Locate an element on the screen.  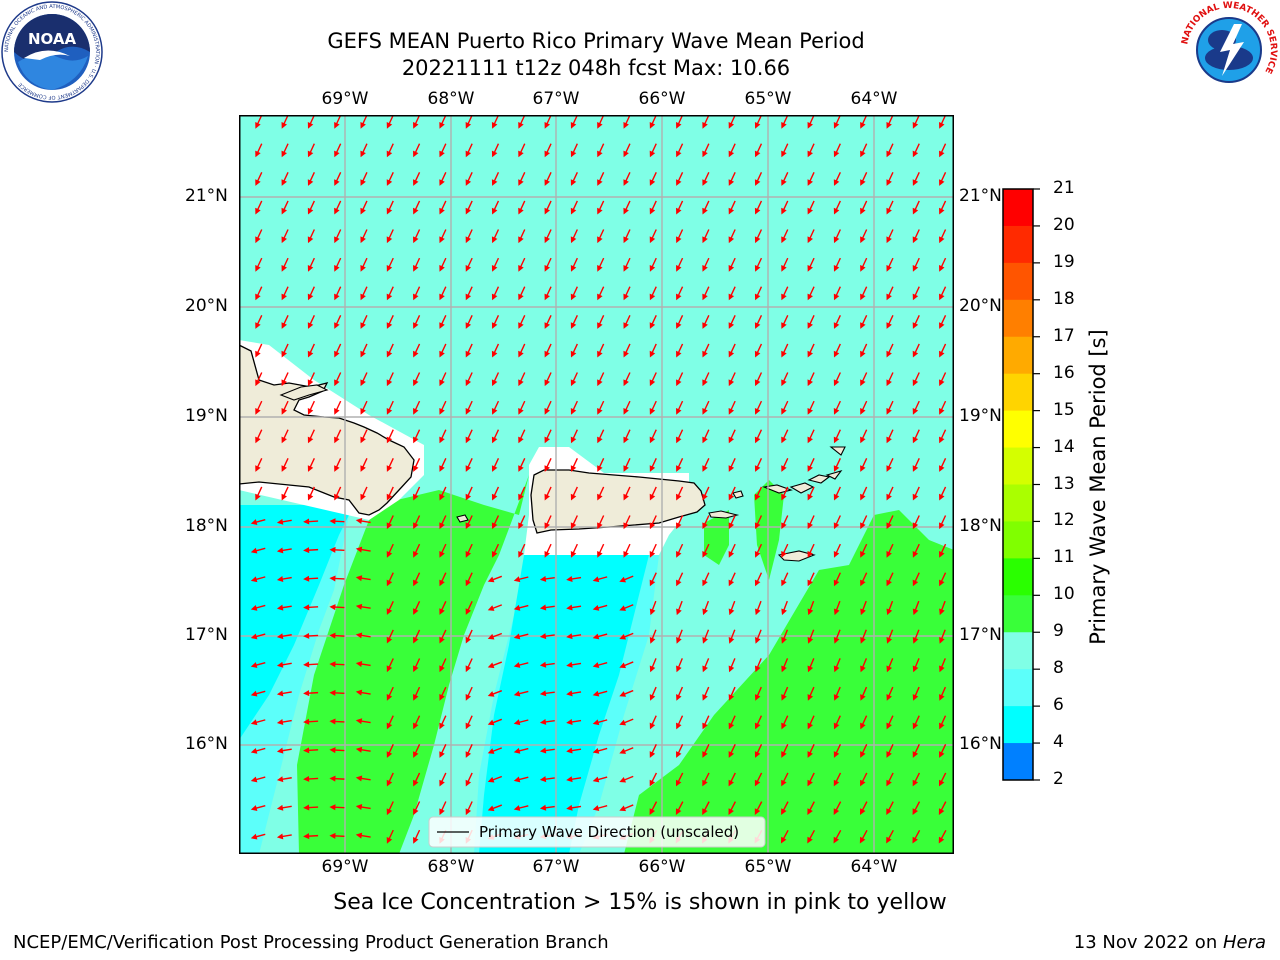
lon-label-top-66w: 66°W is located at coordinates (662, 99).